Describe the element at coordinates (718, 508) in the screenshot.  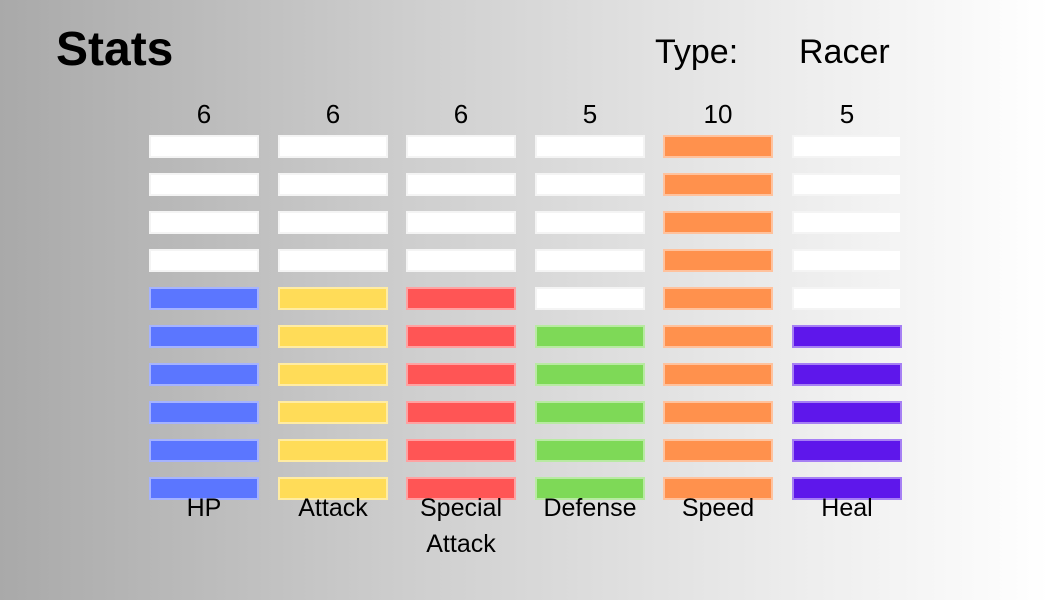
I see `stat-label-speed: Speed` at that location.